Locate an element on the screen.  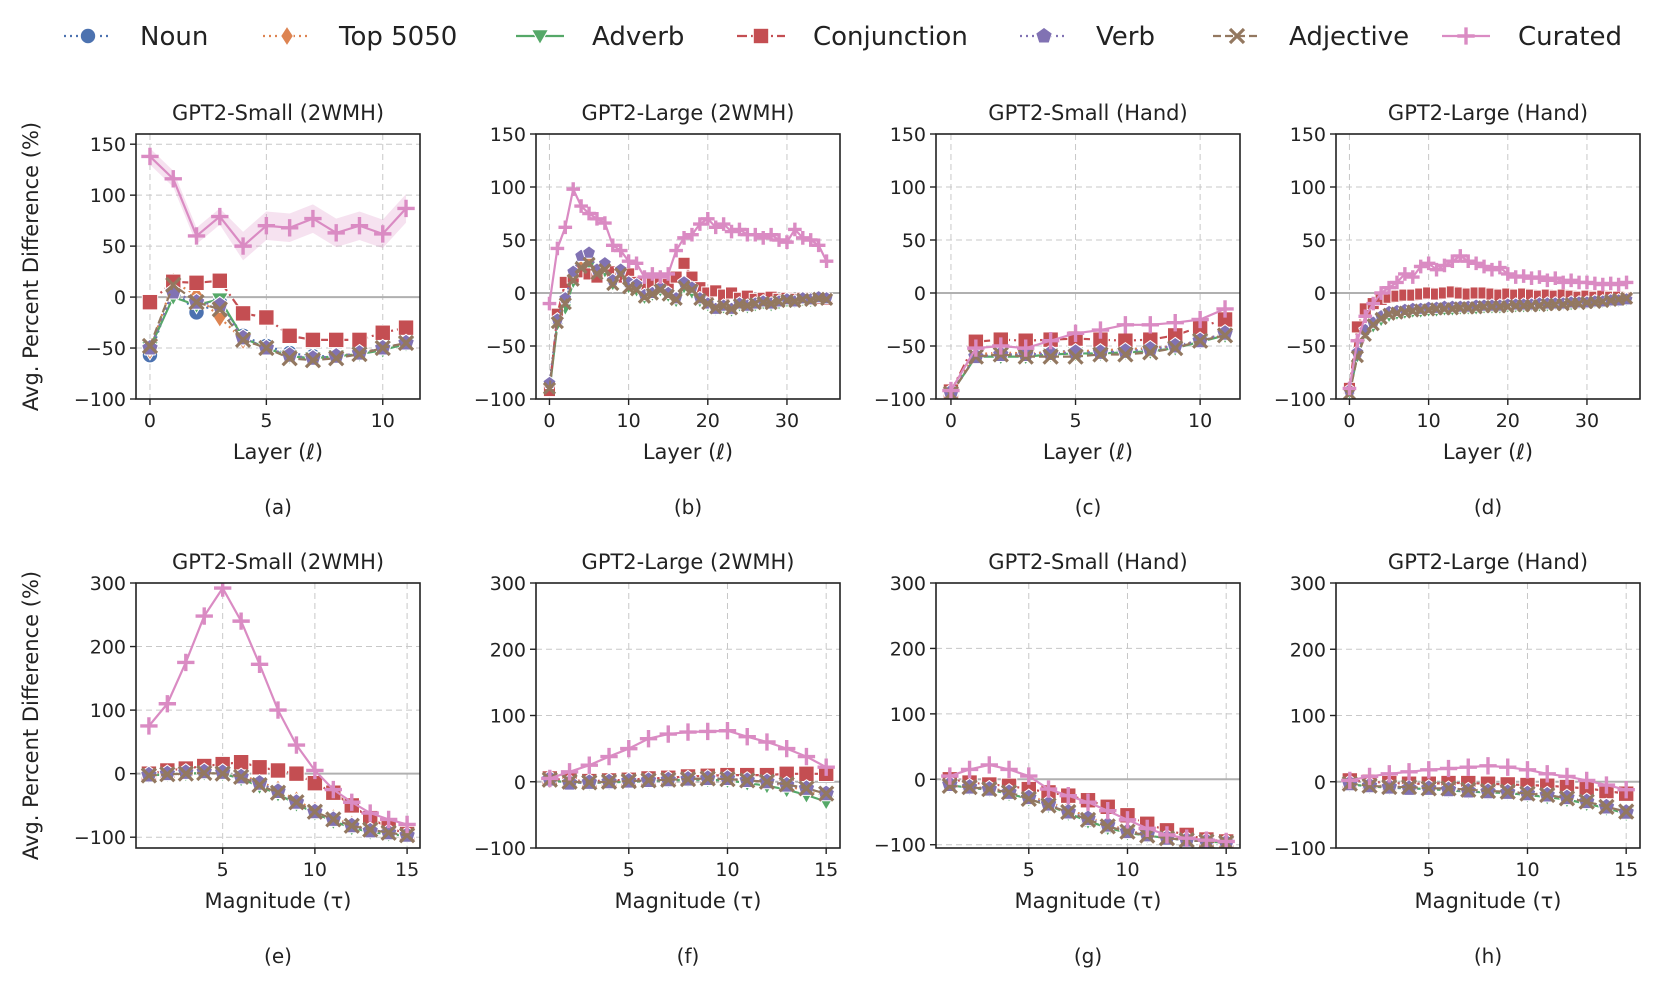
series-line-verb is located at coordinates (277, 325).